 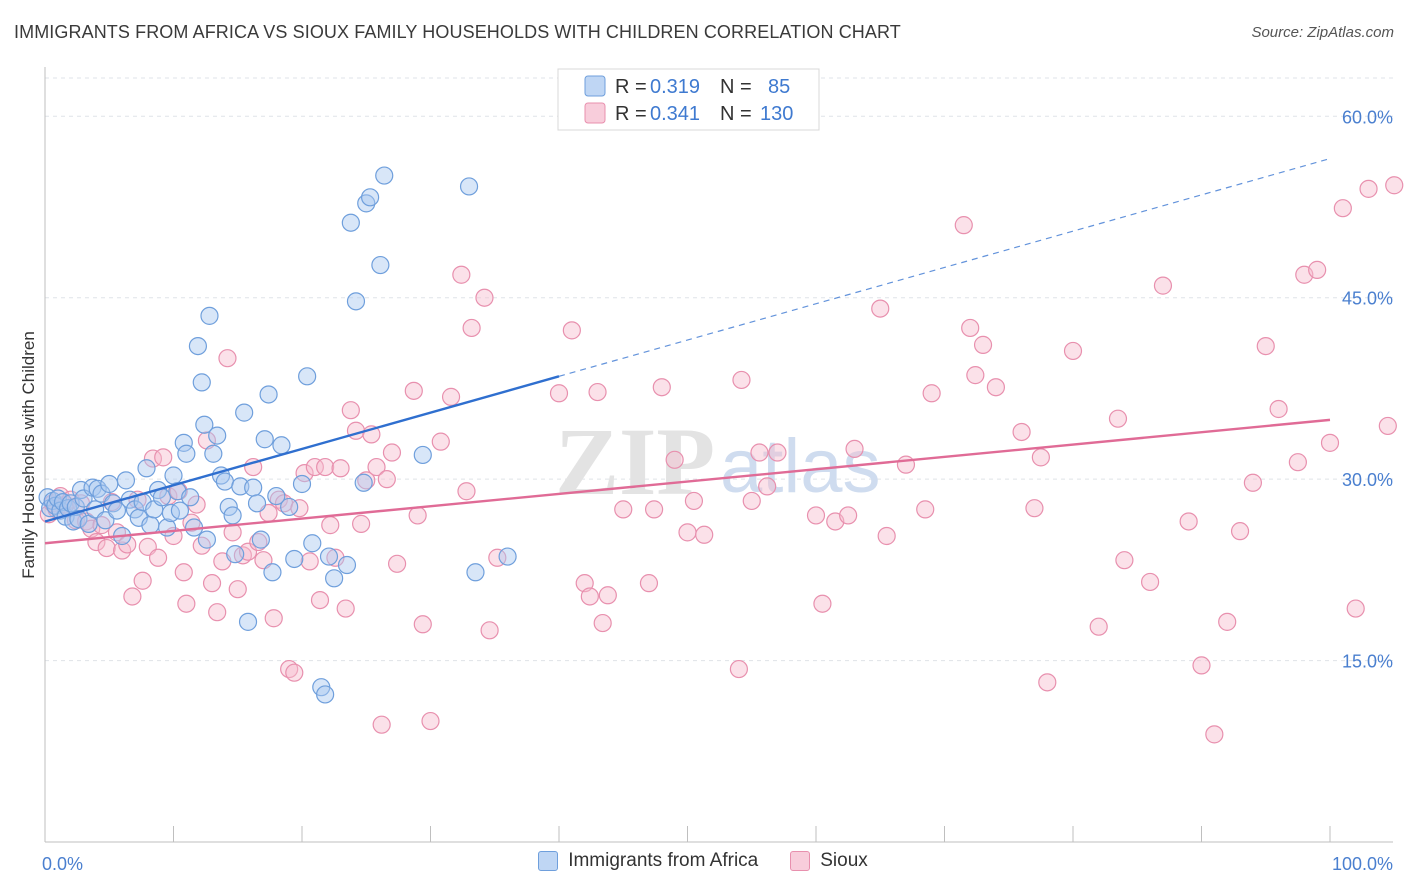 I want to click on legend-bottom: Immigrants from Africa Sioux, so click(x=703, y=861).